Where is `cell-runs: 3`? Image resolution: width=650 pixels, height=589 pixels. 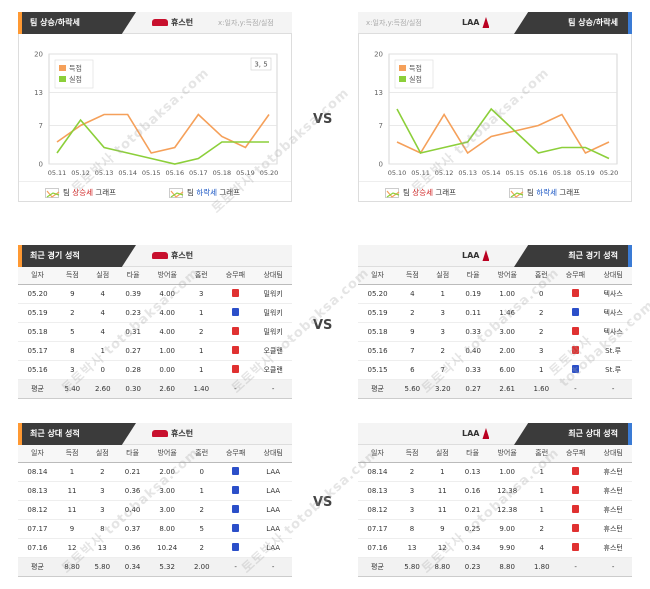 cell-runs: 3 is located at coordinates (412, 491).